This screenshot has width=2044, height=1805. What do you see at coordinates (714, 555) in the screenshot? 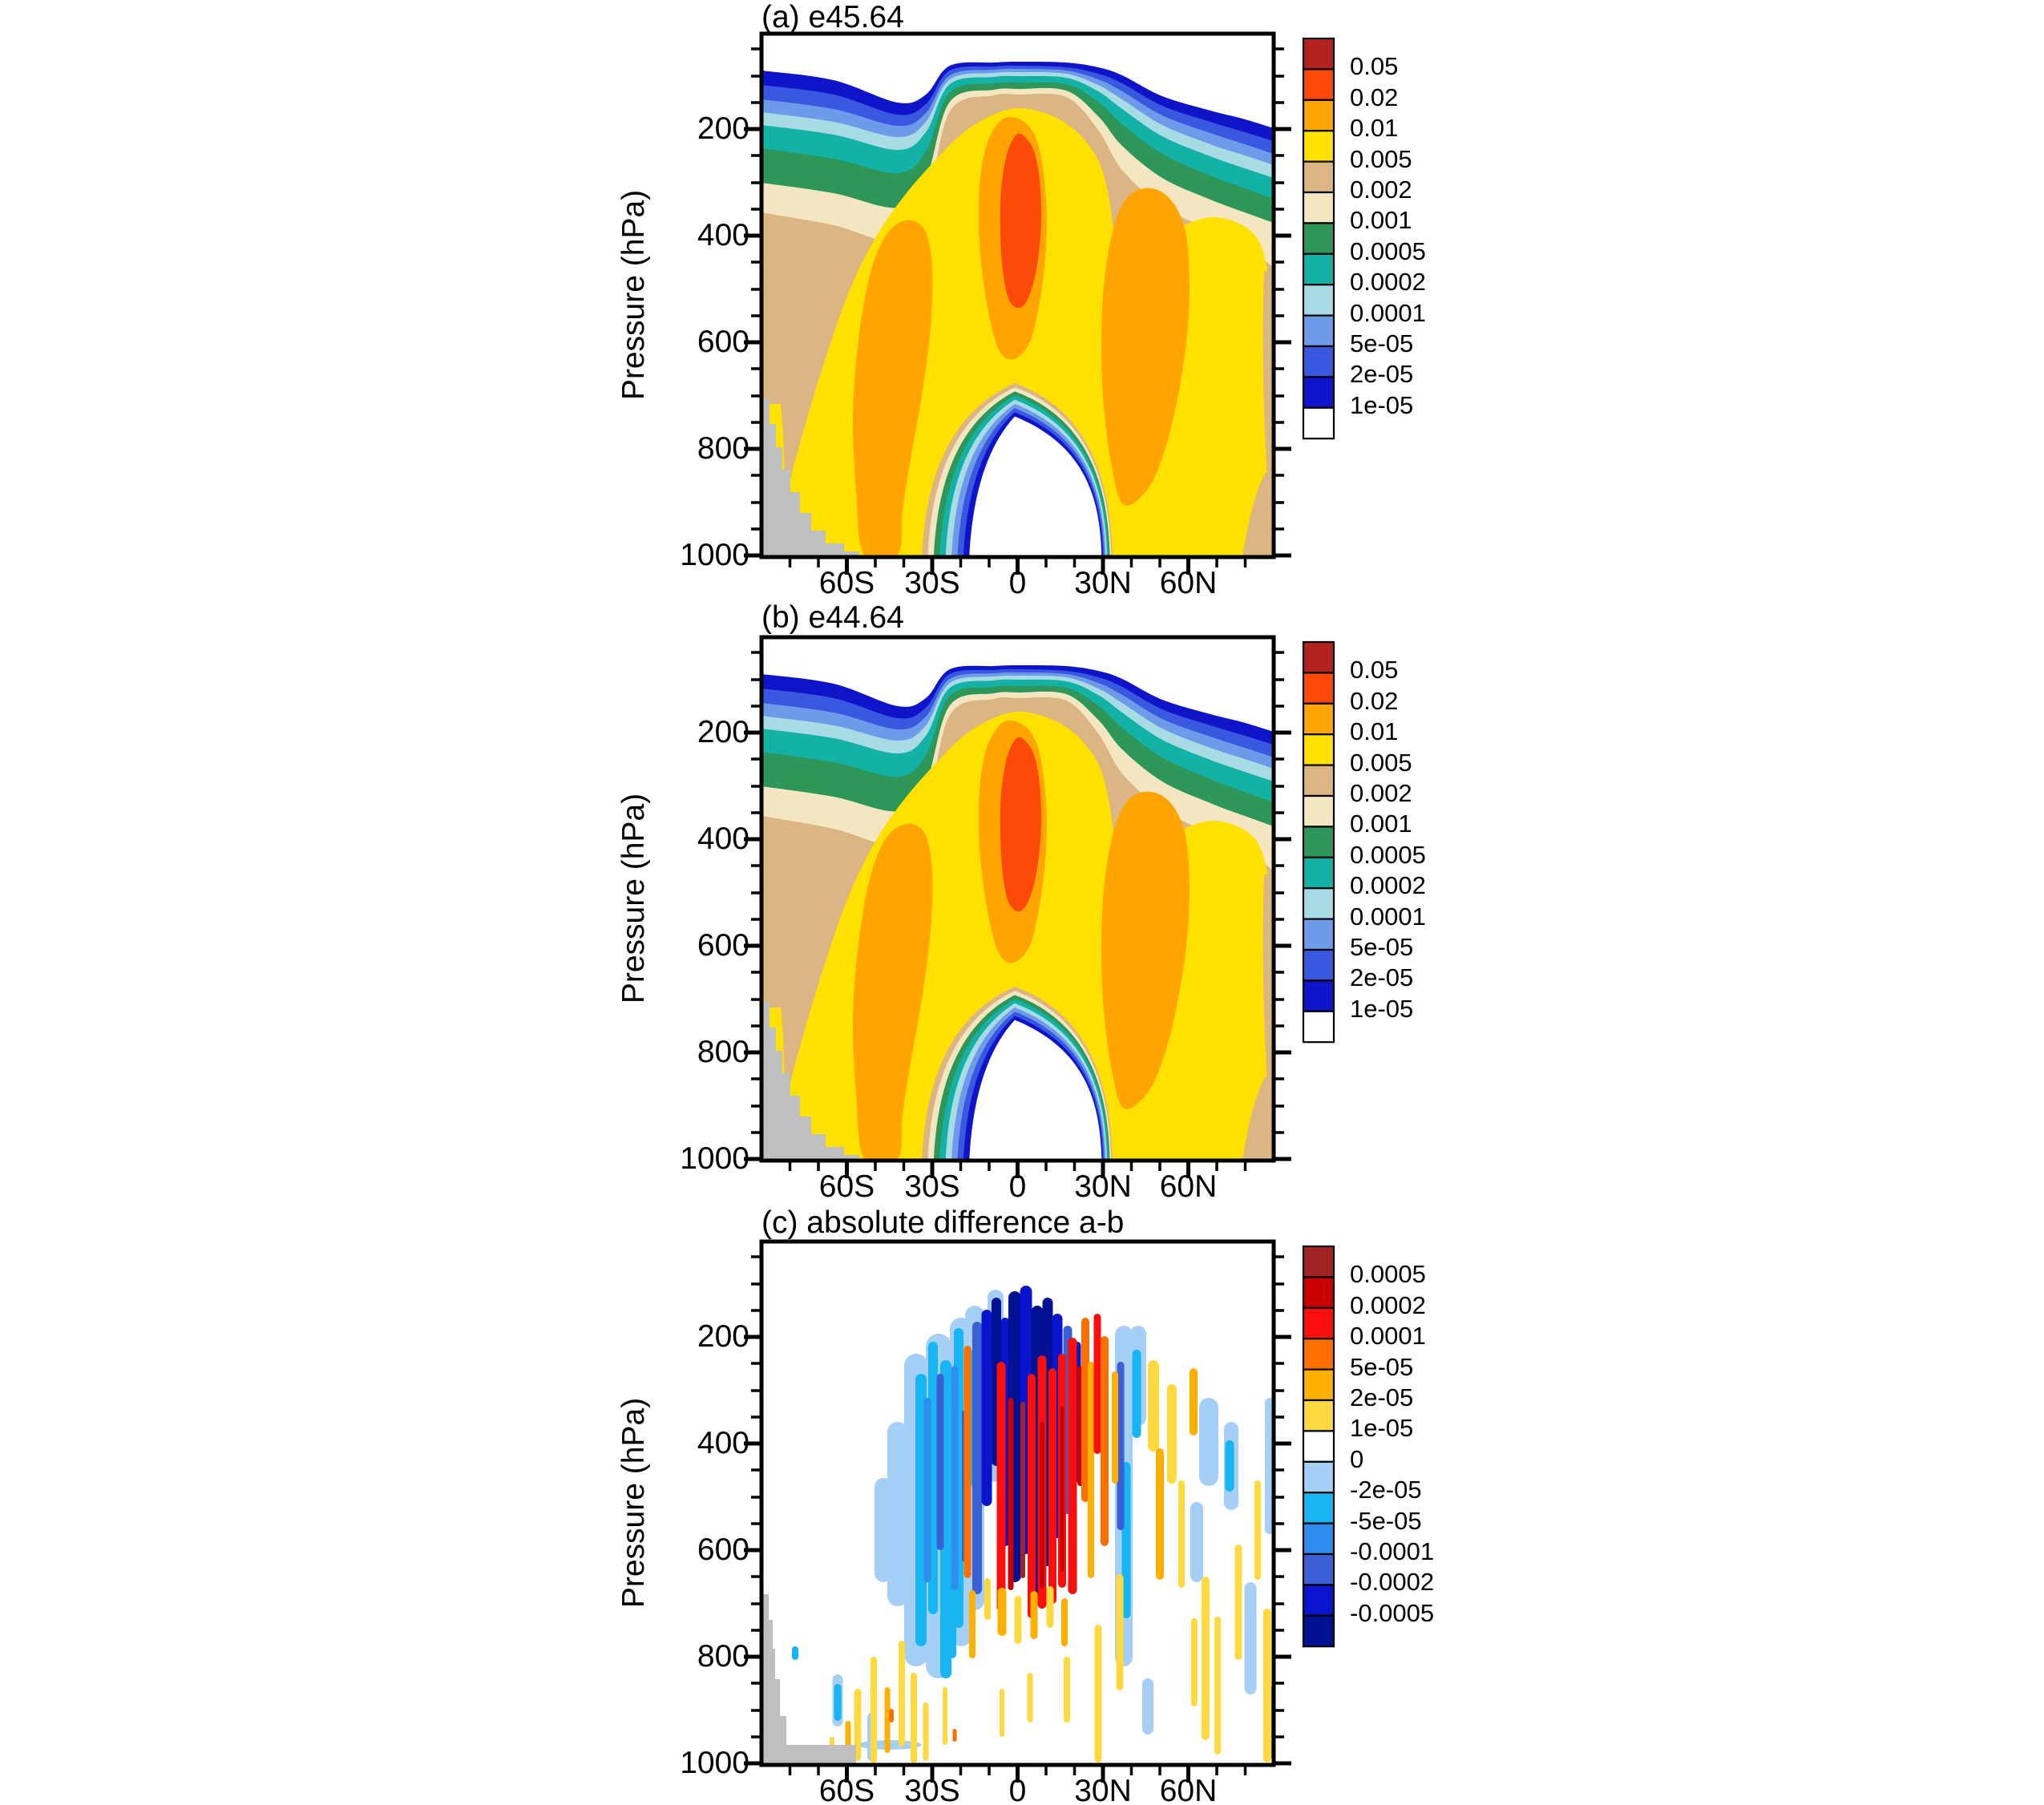
I see `panel-a-y-tick-label: 1000` at bounding box center [714, 555].